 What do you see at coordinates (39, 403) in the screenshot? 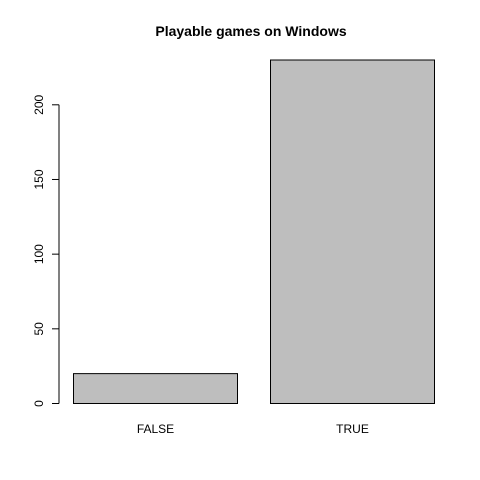
I see `y-tick-label: 0` at bounding box center [39, 403].